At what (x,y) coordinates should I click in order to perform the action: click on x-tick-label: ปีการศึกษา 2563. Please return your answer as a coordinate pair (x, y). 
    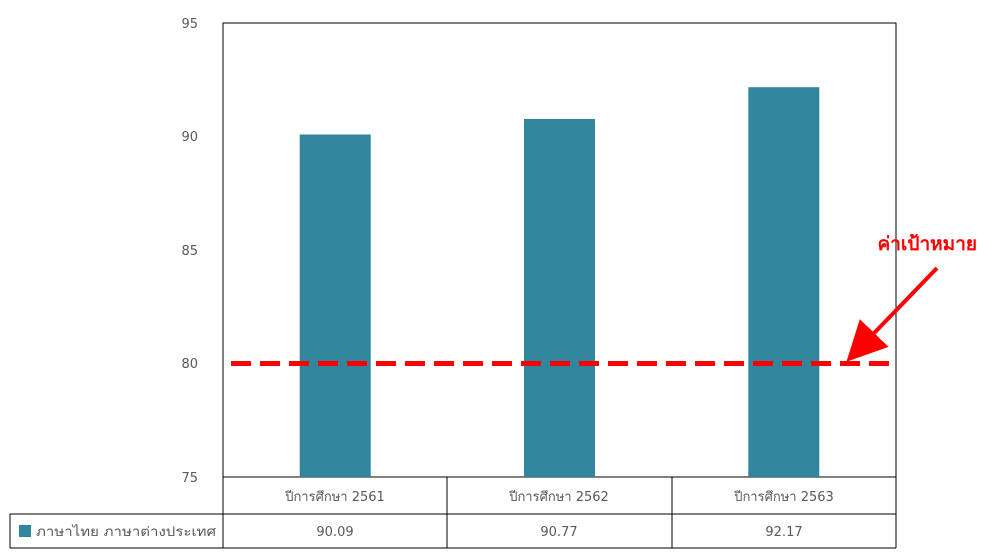
    Looking at the image, I should click on (783, 497).